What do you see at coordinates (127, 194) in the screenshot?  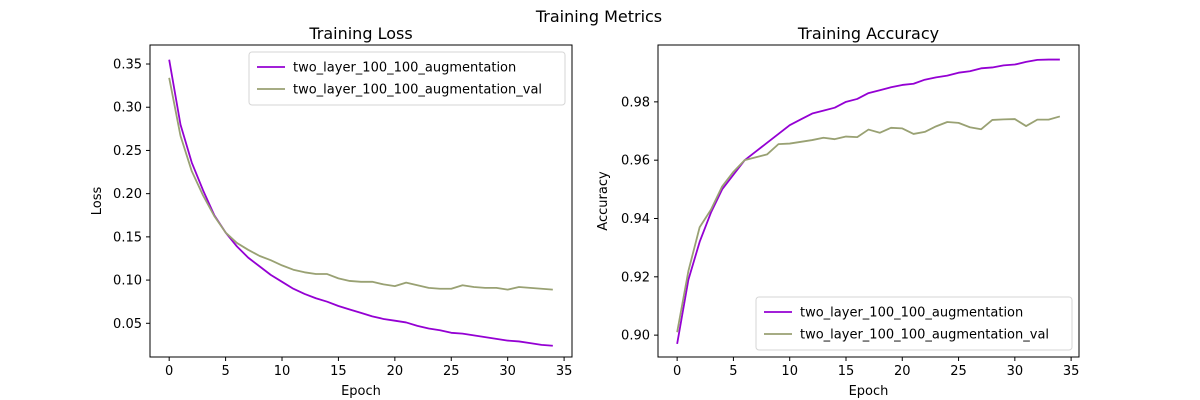 I see `y-tick-label: 0.20` at bounding box center [127, 194].